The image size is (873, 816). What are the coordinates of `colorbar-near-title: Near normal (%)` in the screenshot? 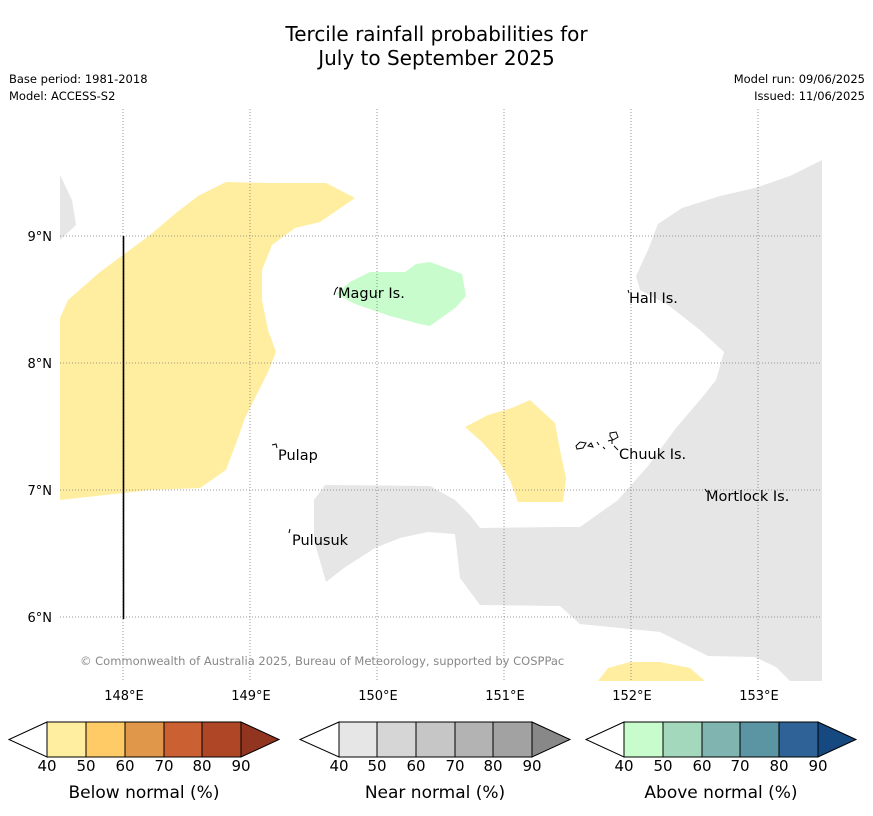 It's located at (435, 793).